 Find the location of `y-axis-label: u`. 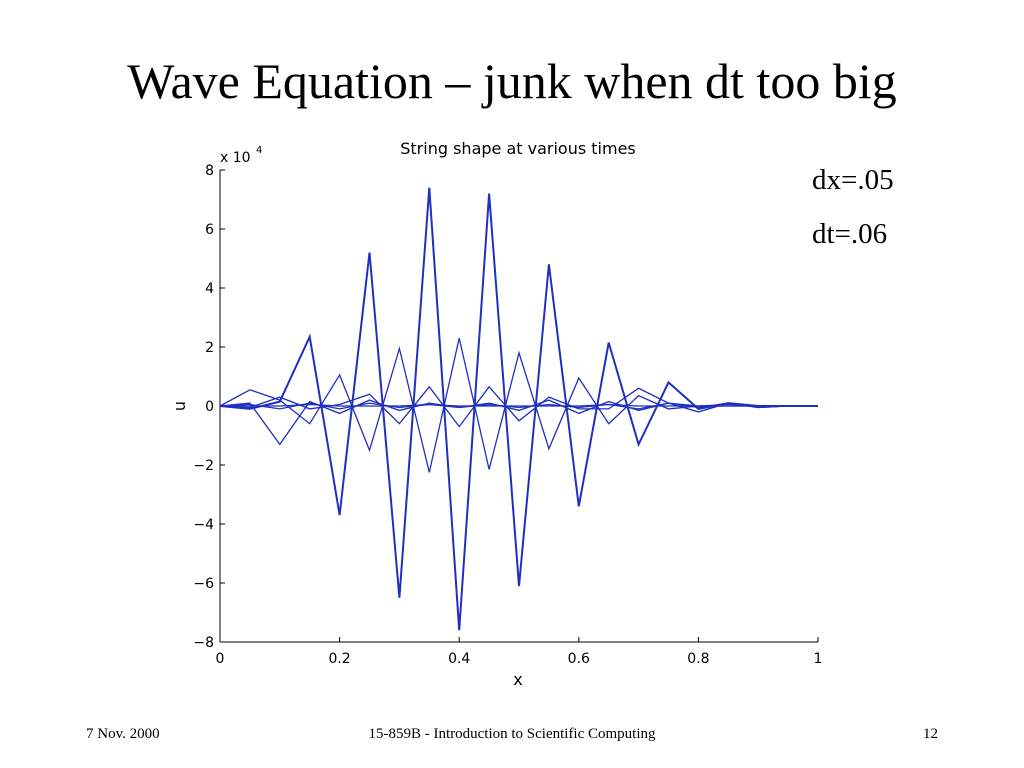

y-axis-label: u is located at coordinates (179, 406).